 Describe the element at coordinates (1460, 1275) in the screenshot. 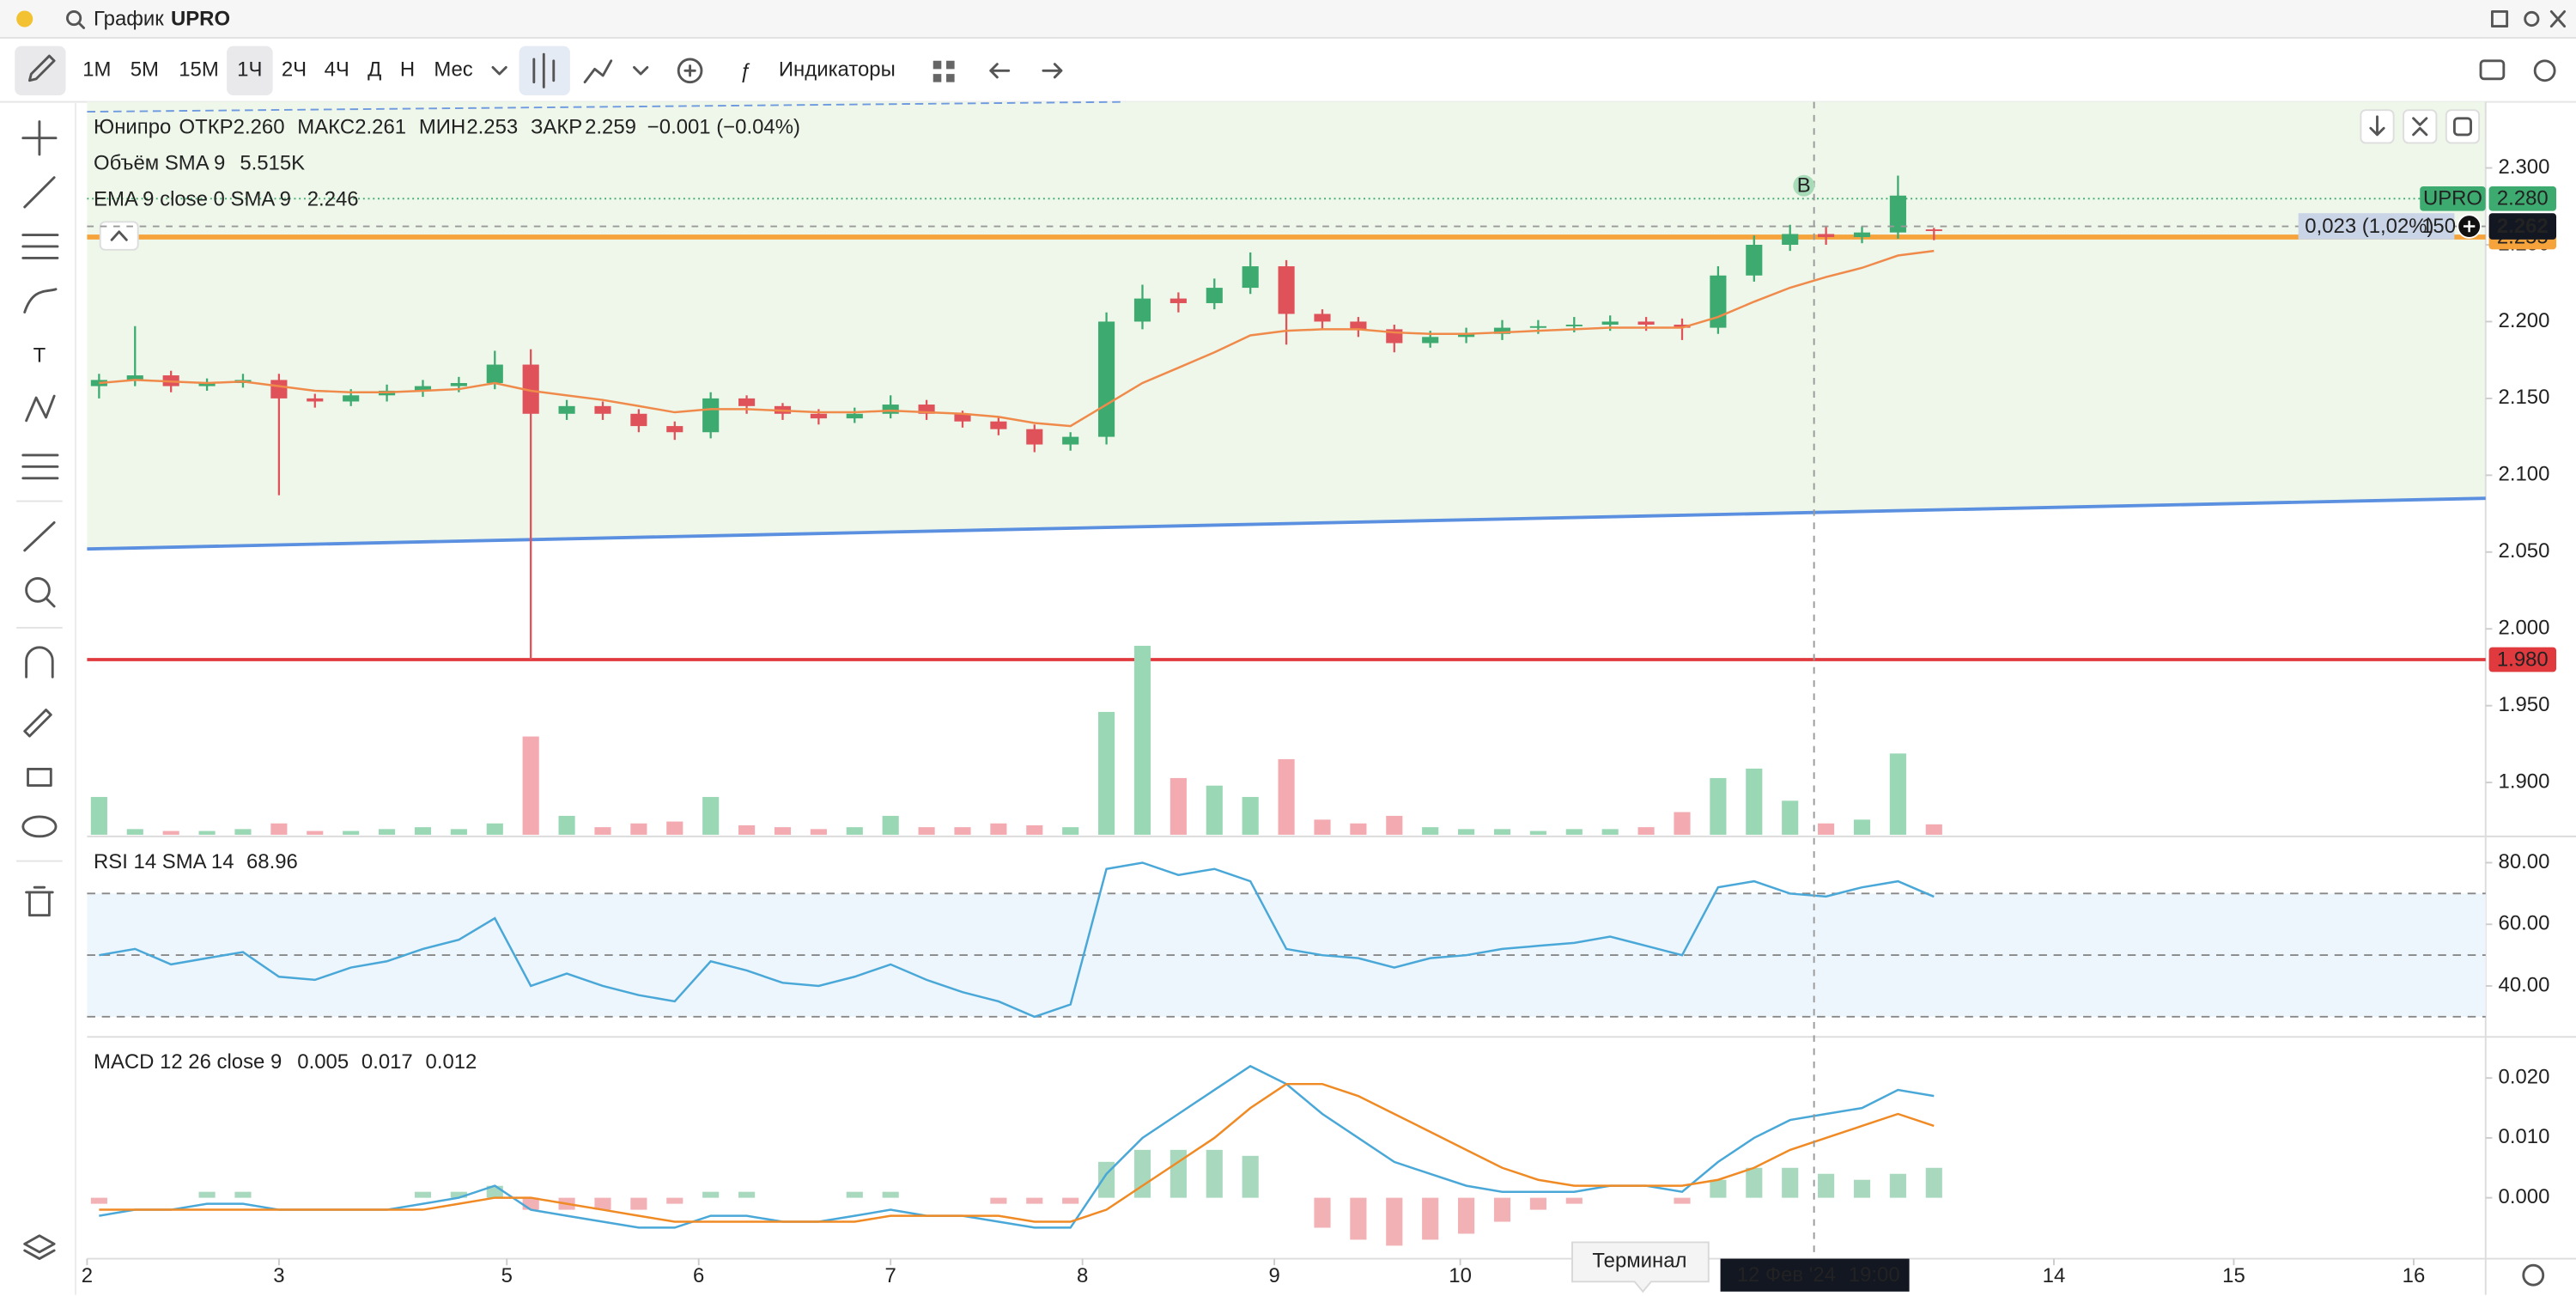

I see `x-tick-label: 10` at that location.